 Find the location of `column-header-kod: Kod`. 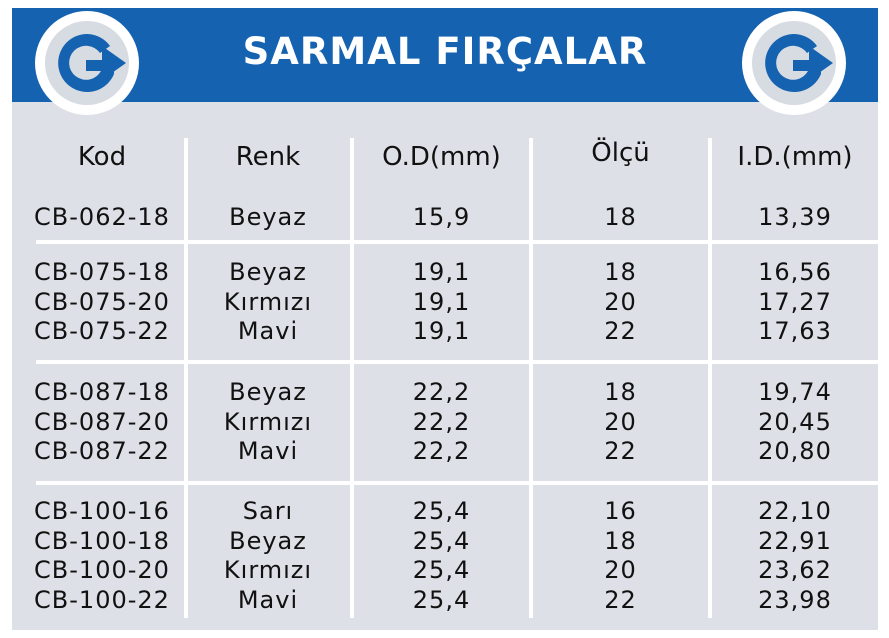

column-header-kod: Kod is located at coordinates (102, 157).